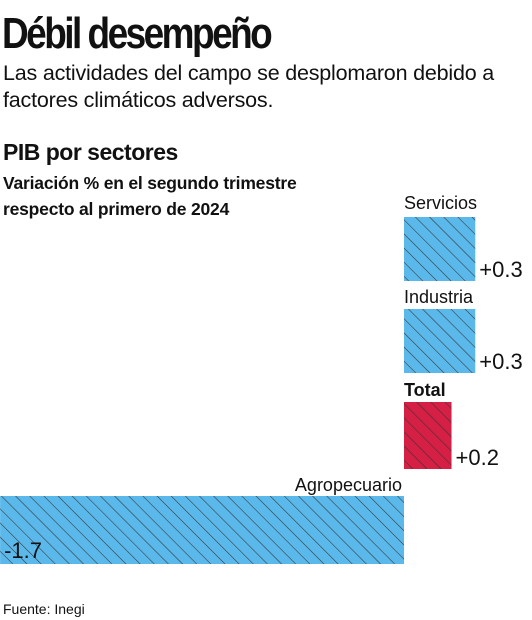 Image resolution: width=532 pixels, height=620 pixels. Describe the element at coordinates (500, 269) in the screenshot. I see `value-label-servicios: +0.3` at that location.